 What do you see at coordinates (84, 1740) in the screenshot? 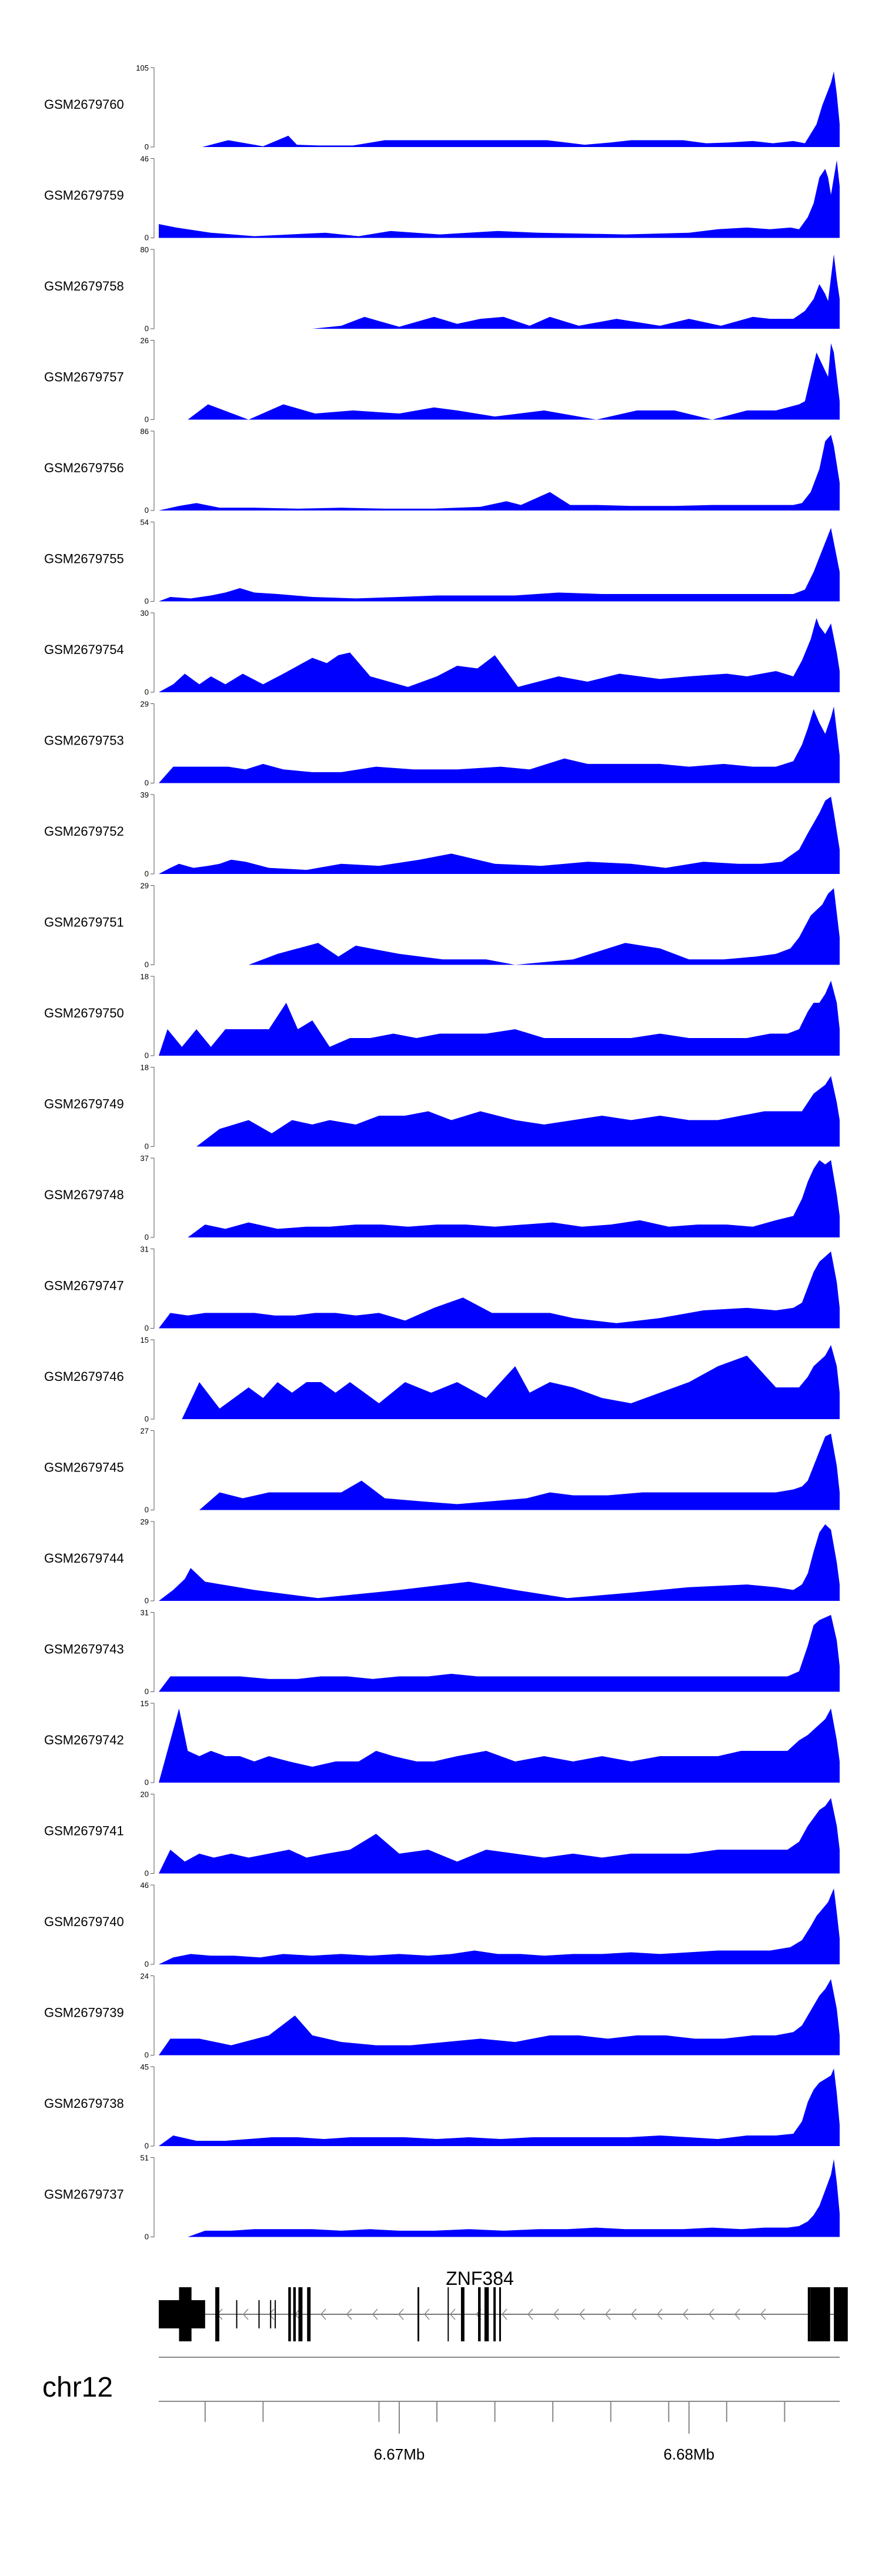
I see `track-label: GSM2679742` at bounding box center [84, 1740].